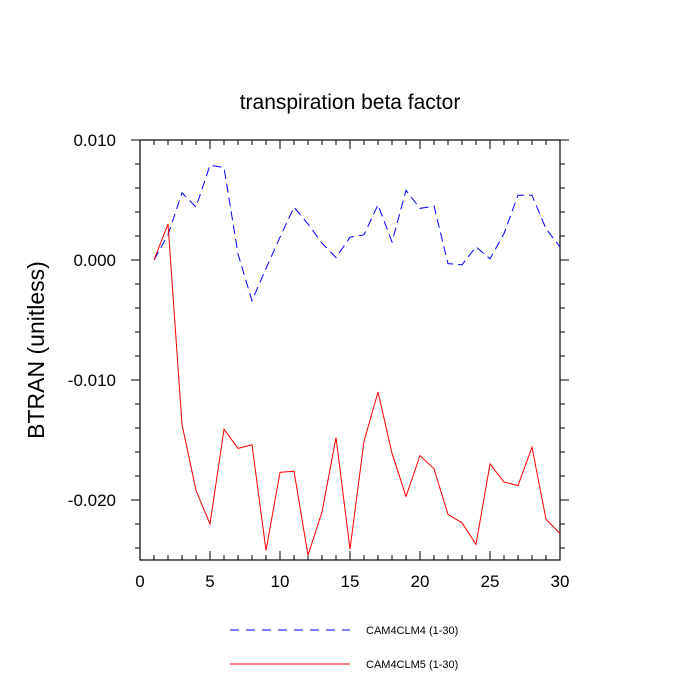  I want to click on x-tick-label: 15, so click(350, 581).